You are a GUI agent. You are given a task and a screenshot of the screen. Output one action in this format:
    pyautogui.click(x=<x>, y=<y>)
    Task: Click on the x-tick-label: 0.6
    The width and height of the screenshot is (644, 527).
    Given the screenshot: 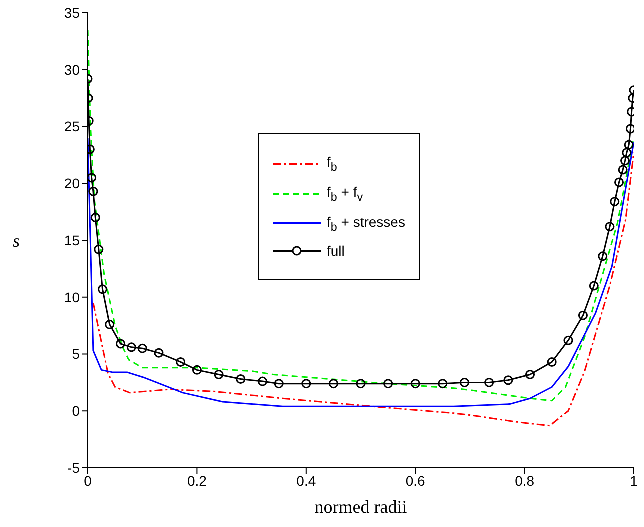 What is the action you would take?
    pyautogui.click(x=416, y=480)
    